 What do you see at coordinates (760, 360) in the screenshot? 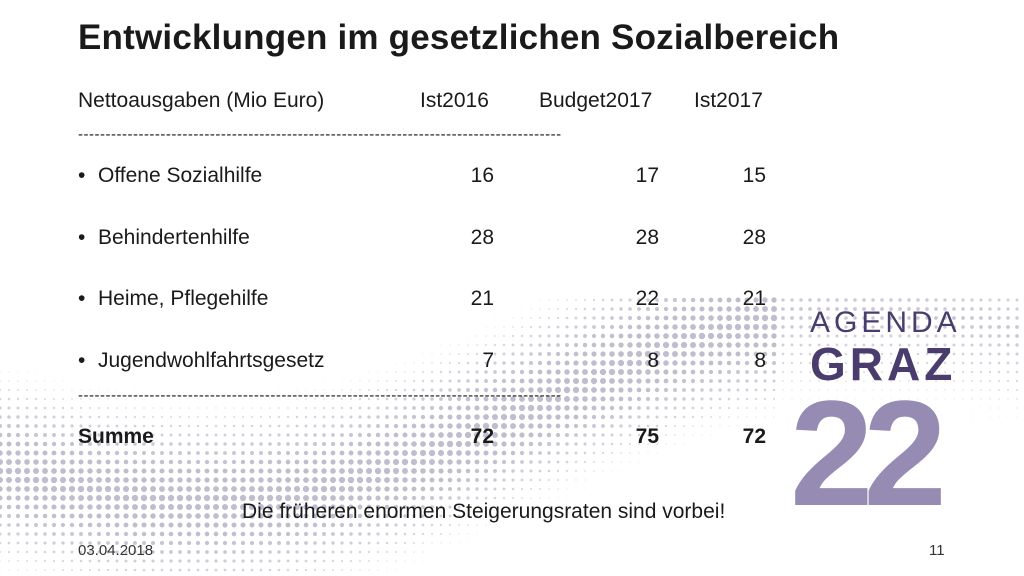
I see `value-ist2017: 8` at bounding box center [760, 360].